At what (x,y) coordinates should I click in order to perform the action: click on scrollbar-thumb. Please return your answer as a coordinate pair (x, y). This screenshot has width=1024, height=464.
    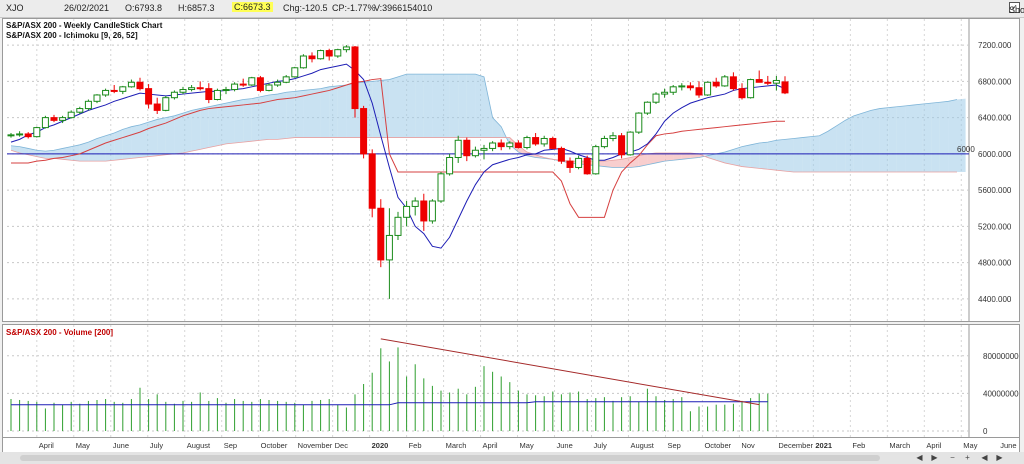
    Looking at the image, I should click on (450, 458).